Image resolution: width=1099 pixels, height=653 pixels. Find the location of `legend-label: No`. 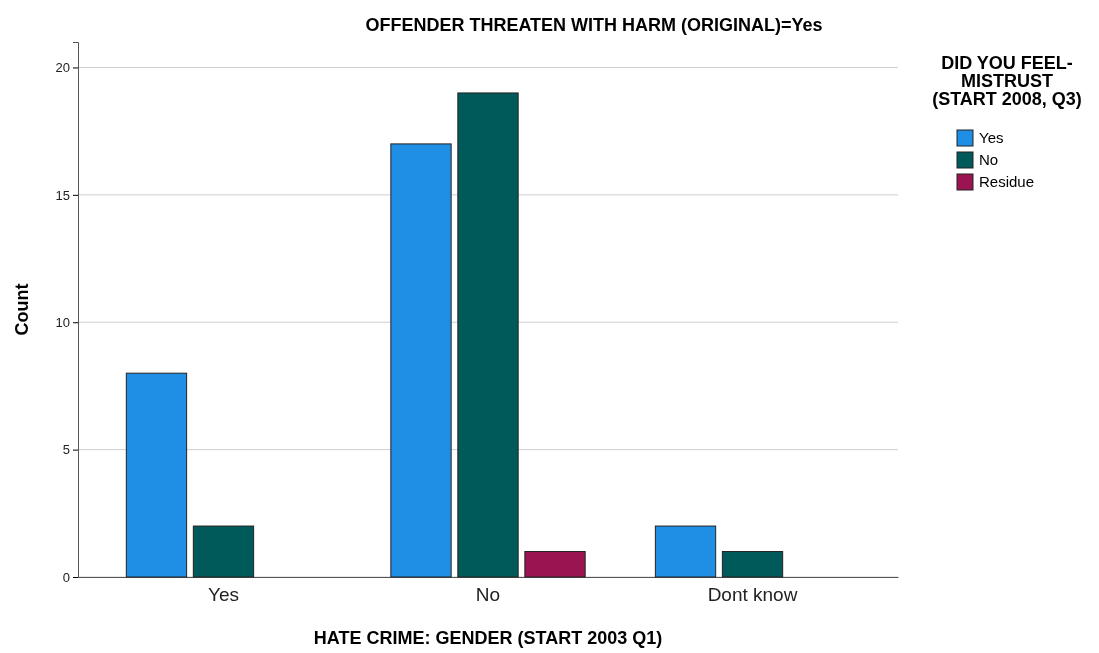

legend-label: No is located at coordinates (989, 159).